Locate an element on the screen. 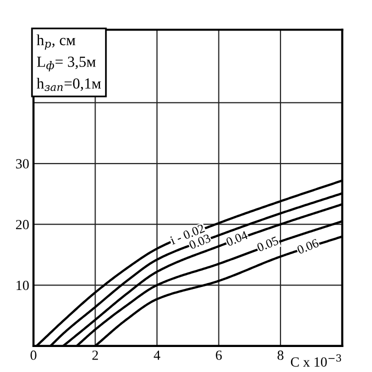  x-tick-label: 6 is located at coordinates (219, 355).